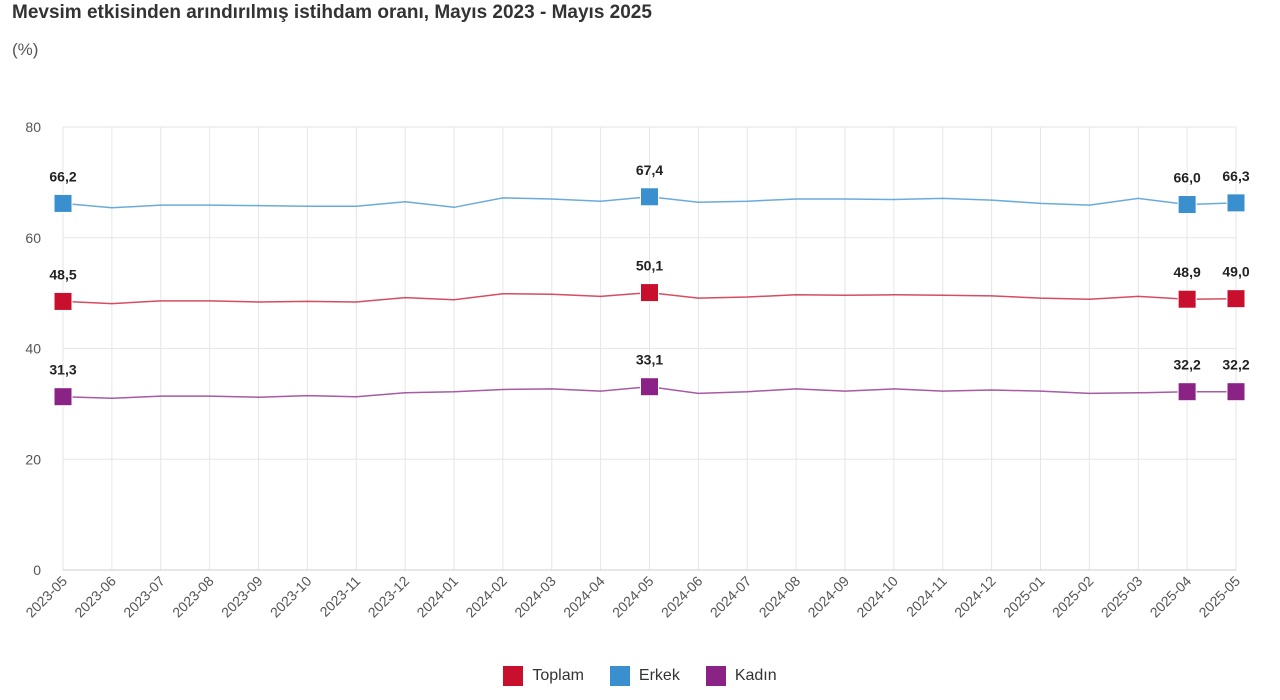  I want to click on y-tick-label: 40, so click(33, 349).